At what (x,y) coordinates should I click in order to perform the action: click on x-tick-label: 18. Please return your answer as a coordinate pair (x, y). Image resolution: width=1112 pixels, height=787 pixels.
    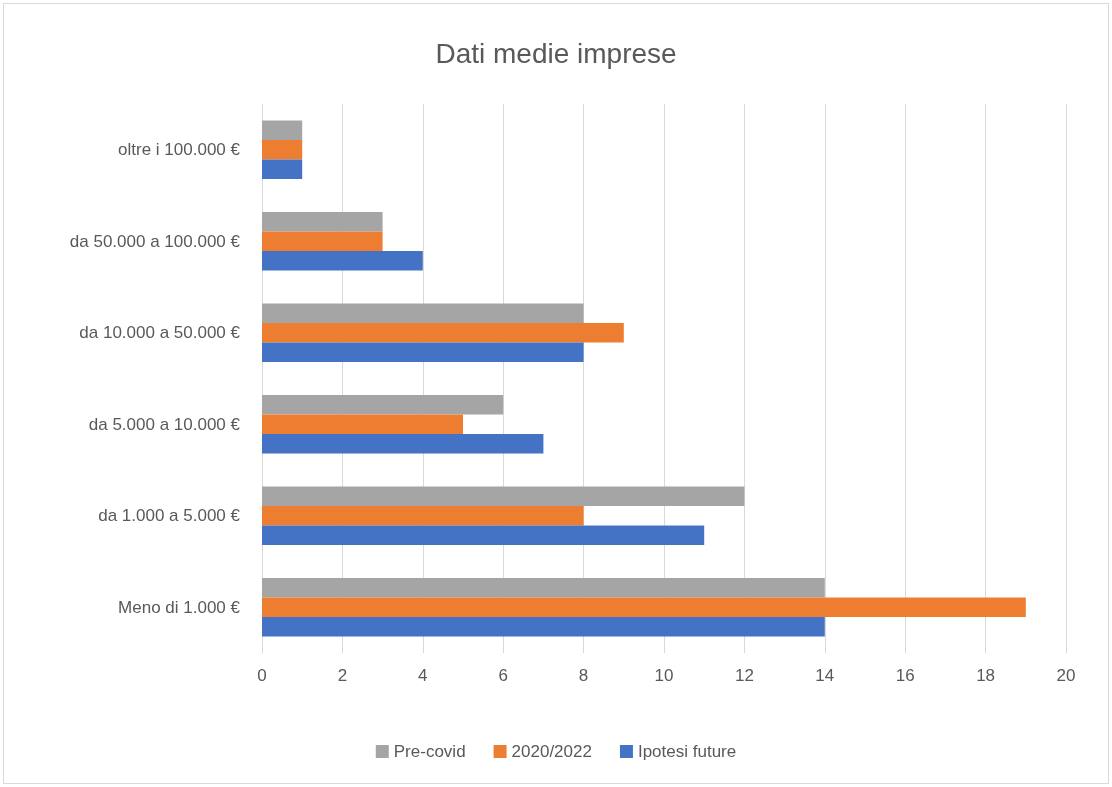
    Looking at the image, I should click on (986, 675).